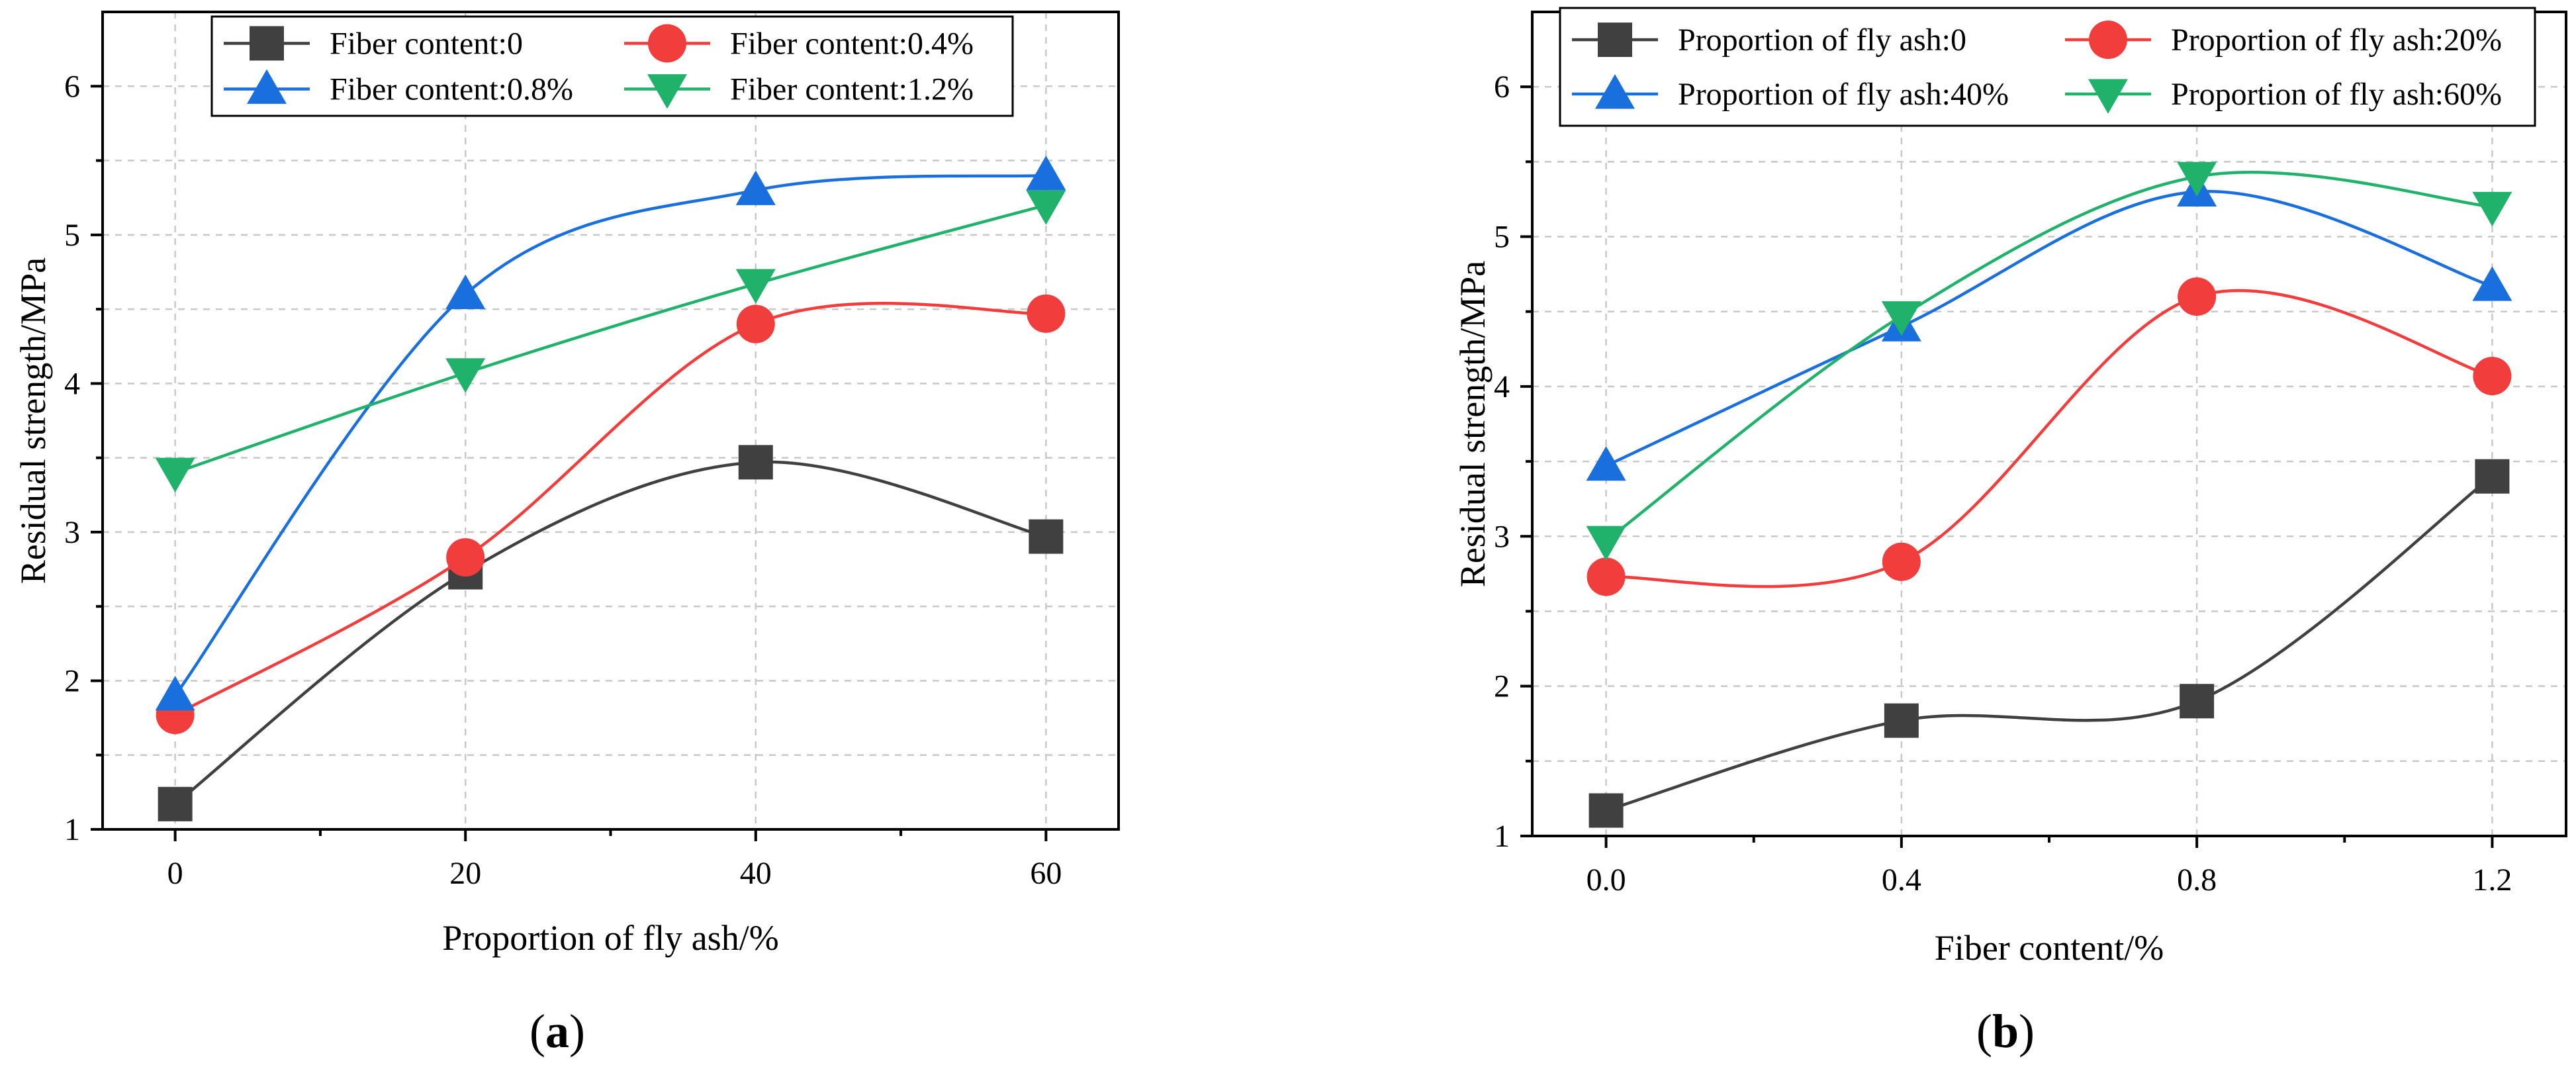 The height and width of the screenshot is (1065, 2576). What do you see at coordinates (465, 873) in the screenshot?
I see `x-tick-label: 20` at bounding box center [465, 873].